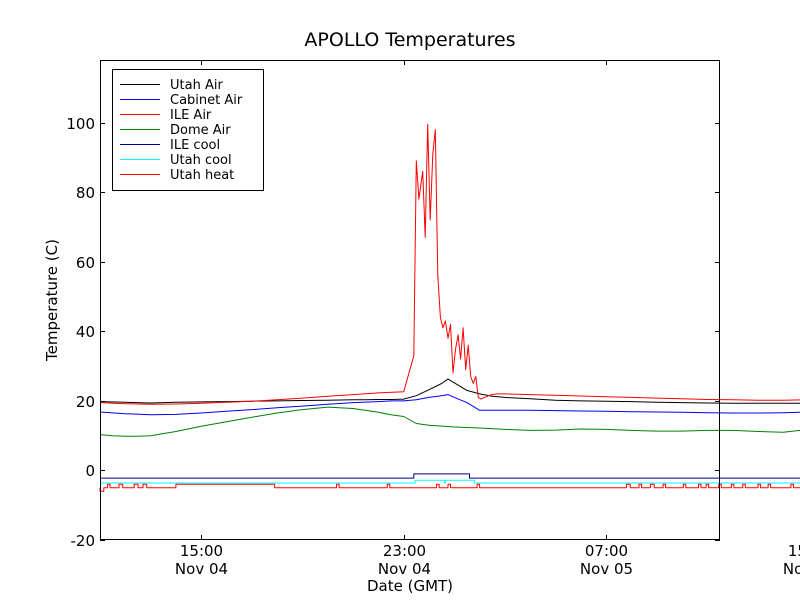 This screenshot has height=600, width=800. I want to click on y-axis-label: Temperature (C), so click(52, 300).